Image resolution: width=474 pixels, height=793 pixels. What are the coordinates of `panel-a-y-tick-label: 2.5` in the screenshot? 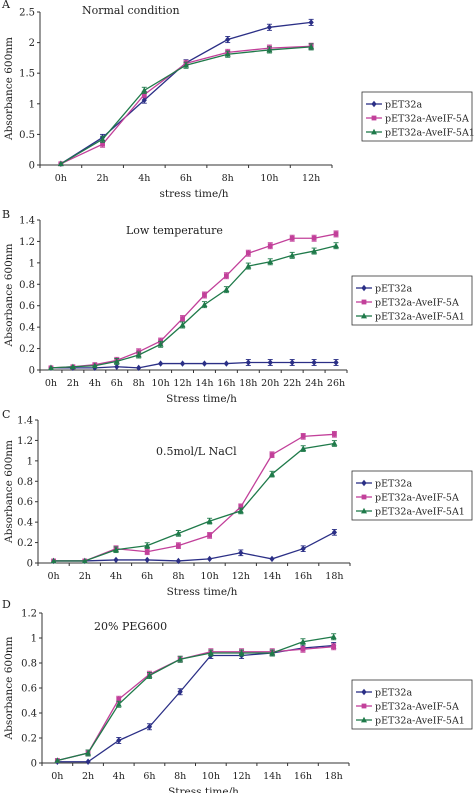 It's located at (27, 13).